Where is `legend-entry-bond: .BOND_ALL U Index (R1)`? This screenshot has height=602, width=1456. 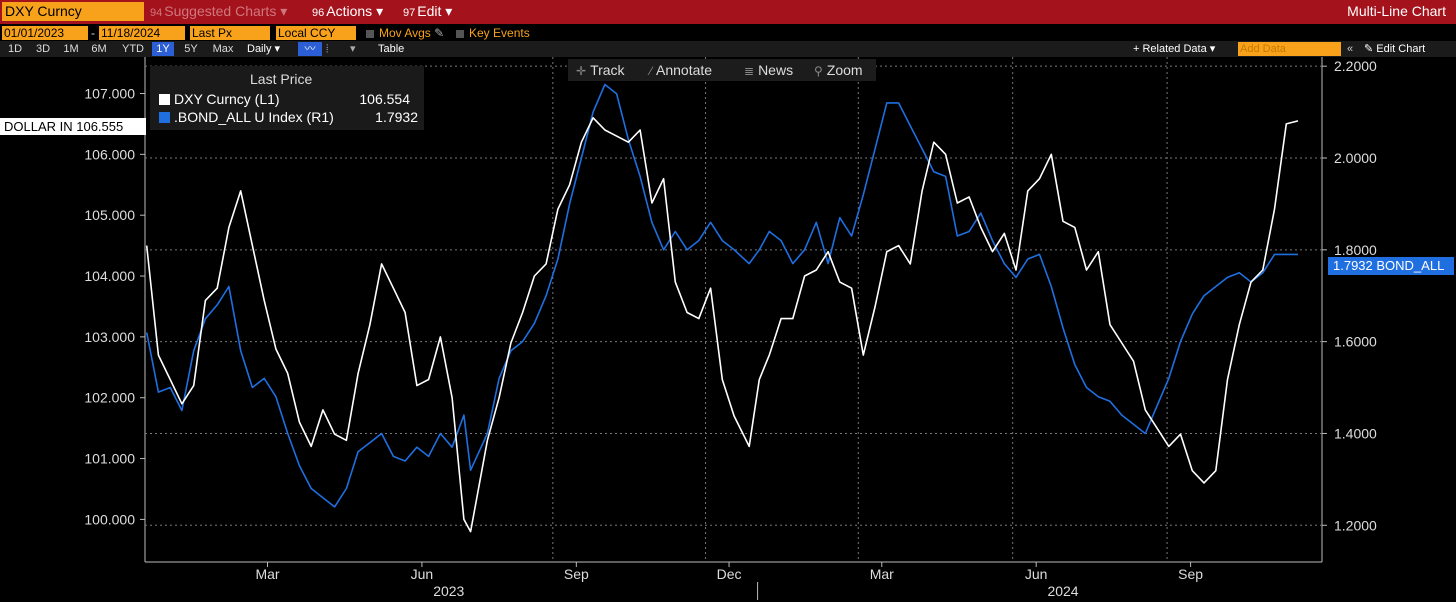
legend-entry-bond: .BOND_ALL U Index (R1) is located at coordinates (246, 117).